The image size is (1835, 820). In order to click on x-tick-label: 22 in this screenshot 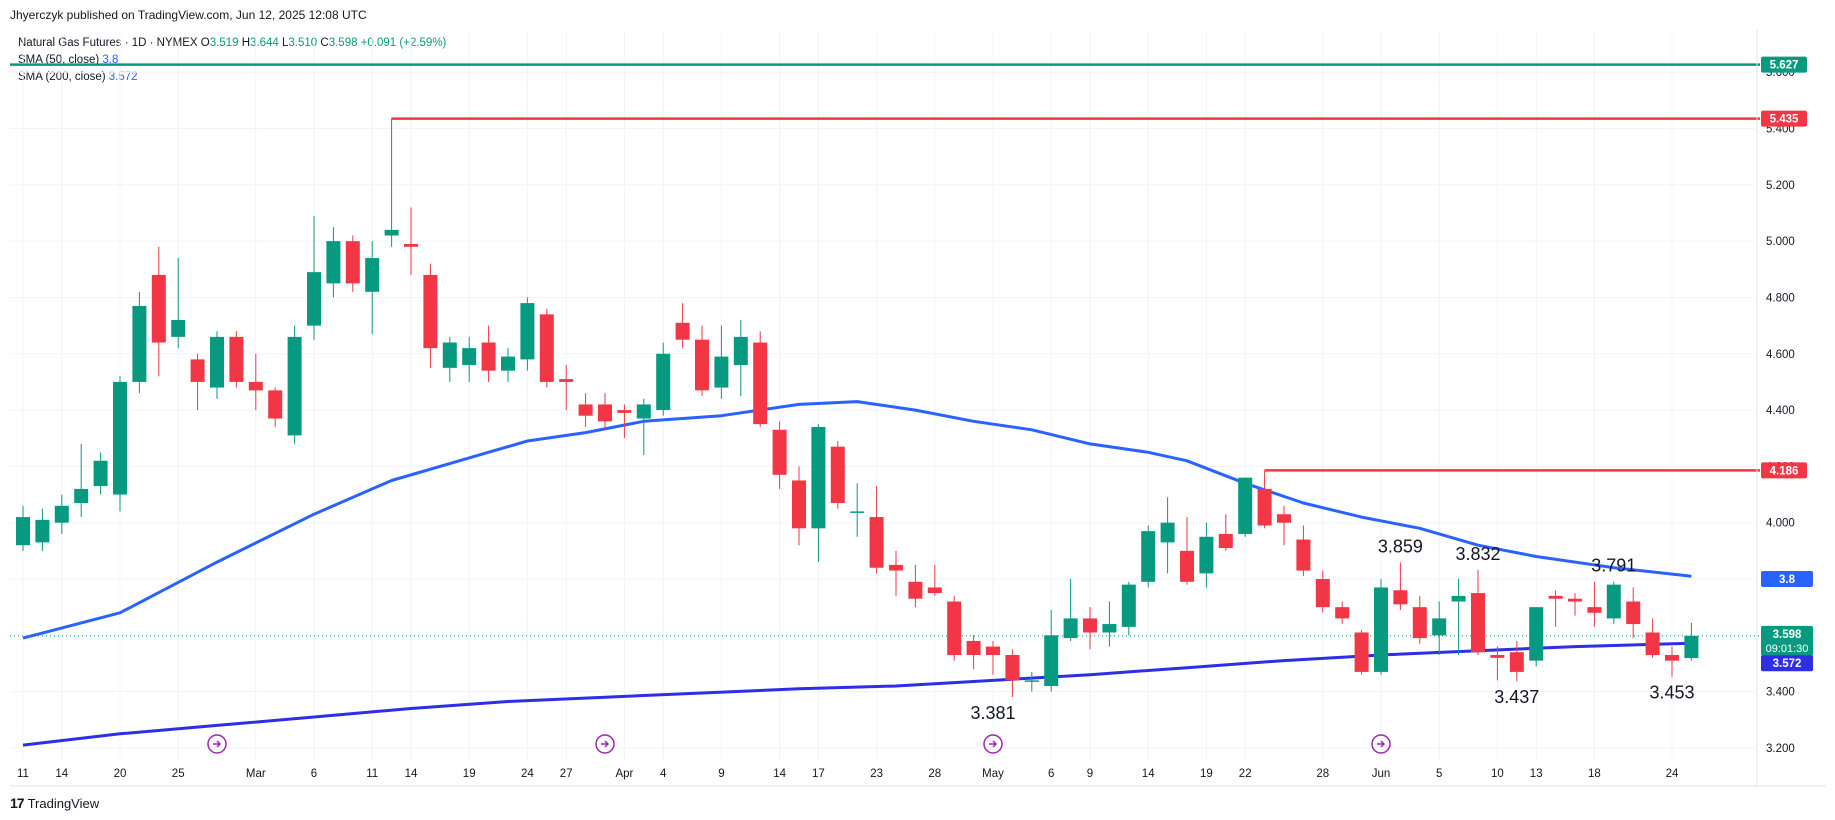, I will do `click(1245, 774)`.